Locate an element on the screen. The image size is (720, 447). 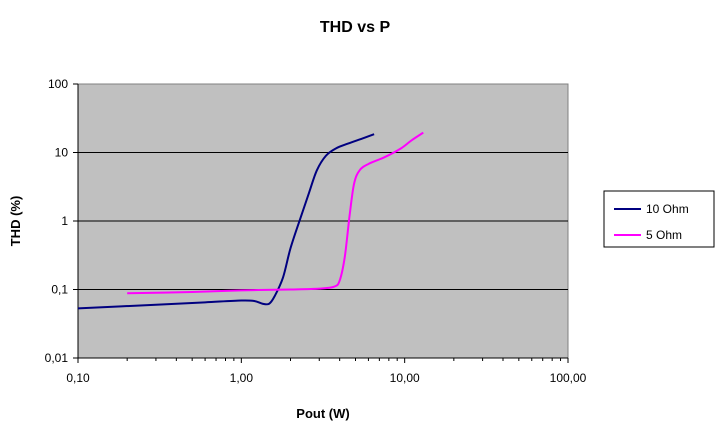
x-axis-label: Pout (W) is located at coordinates (322, 413).